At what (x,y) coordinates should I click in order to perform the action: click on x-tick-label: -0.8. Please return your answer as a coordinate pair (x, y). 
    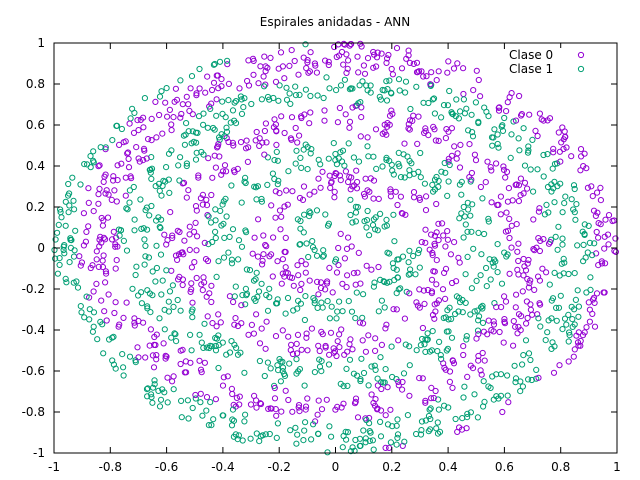
    Looking at the image, I should click on (110, 467).